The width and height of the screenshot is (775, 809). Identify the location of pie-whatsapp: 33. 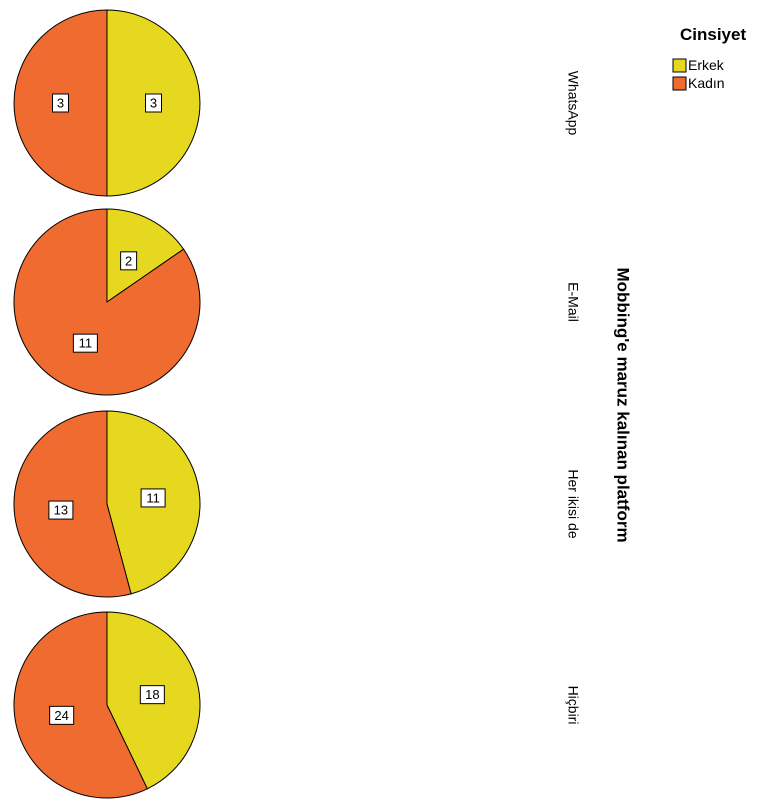
(107, 103).